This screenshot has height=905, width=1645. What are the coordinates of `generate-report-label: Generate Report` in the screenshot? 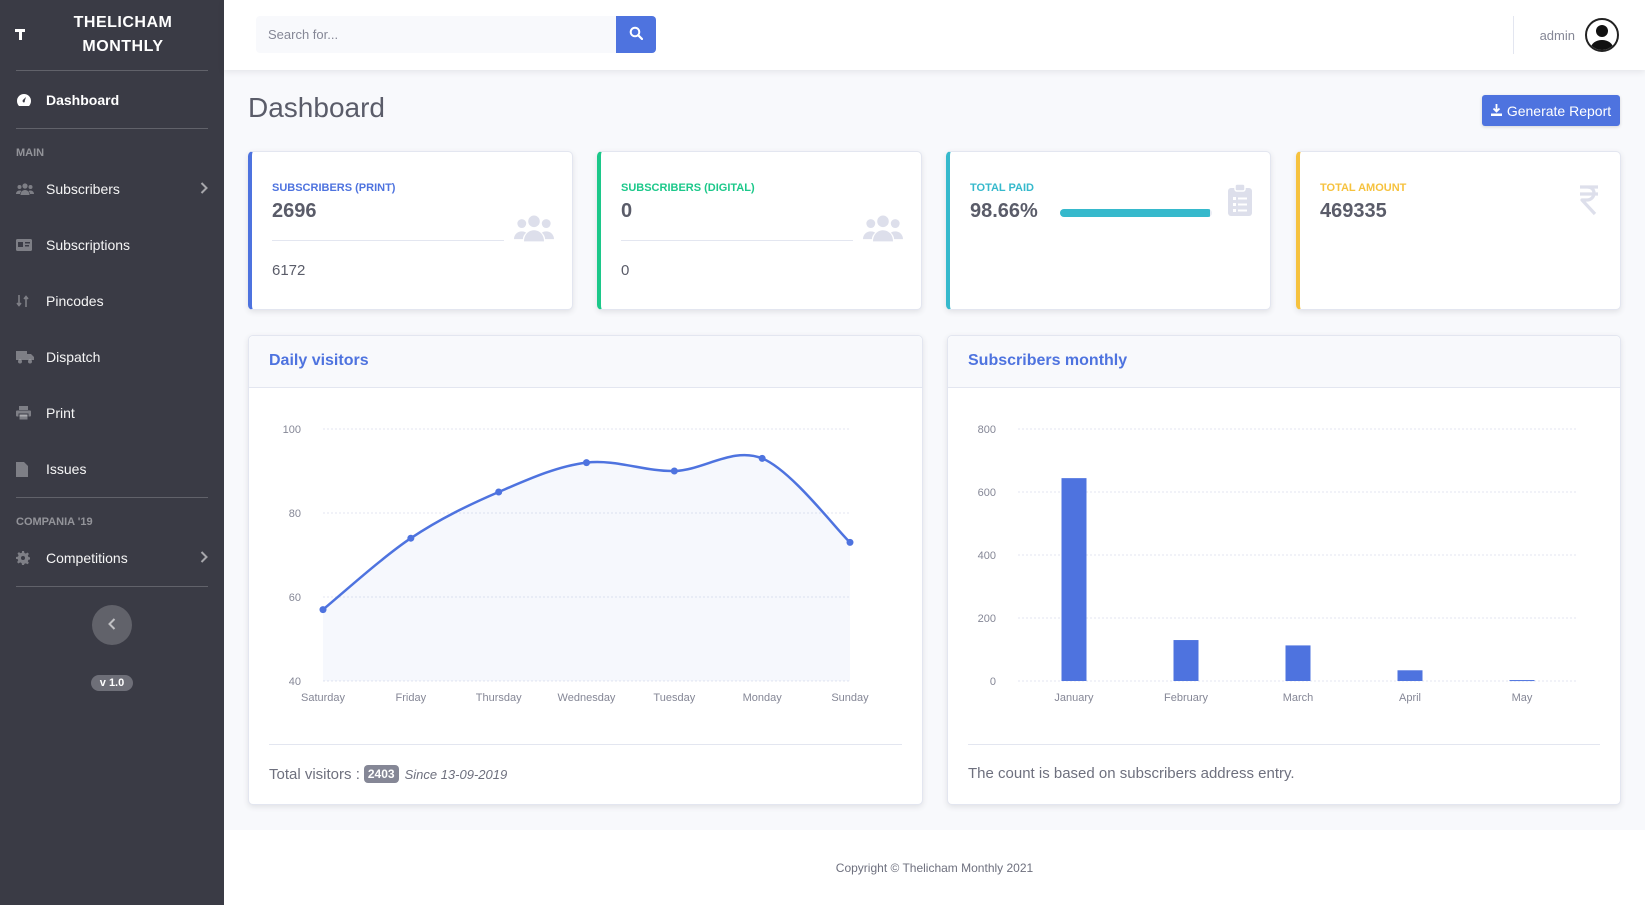 It's located at (1559, 110).